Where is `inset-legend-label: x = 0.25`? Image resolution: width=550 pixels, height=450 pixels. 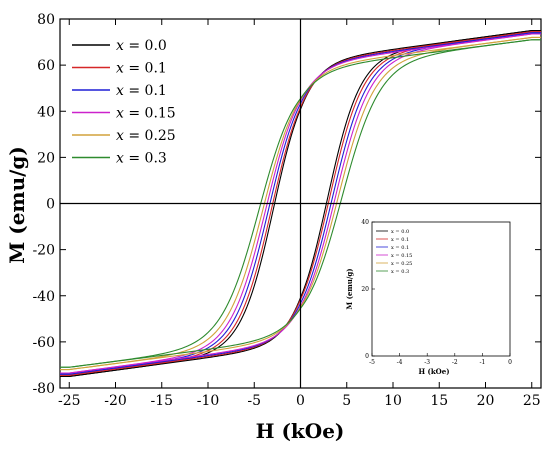
inset-legend-label: x = 0.25 is located at coordinates (401, 264).